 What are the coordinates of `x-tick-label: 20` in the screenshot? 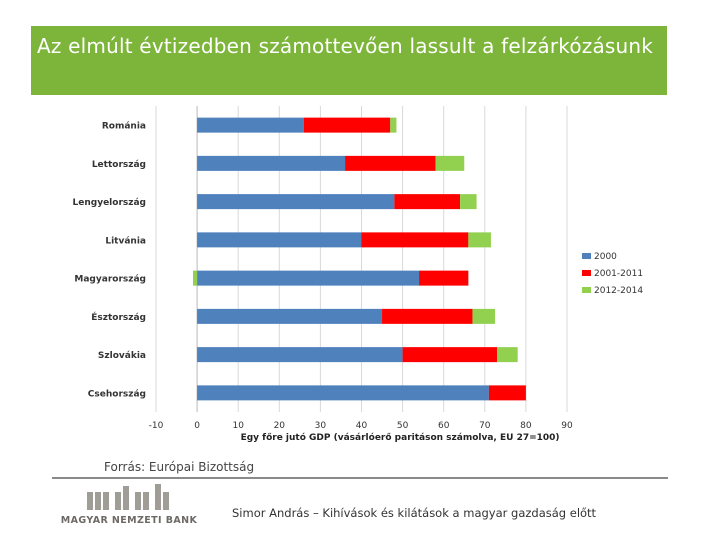 It's located at (280, 426).